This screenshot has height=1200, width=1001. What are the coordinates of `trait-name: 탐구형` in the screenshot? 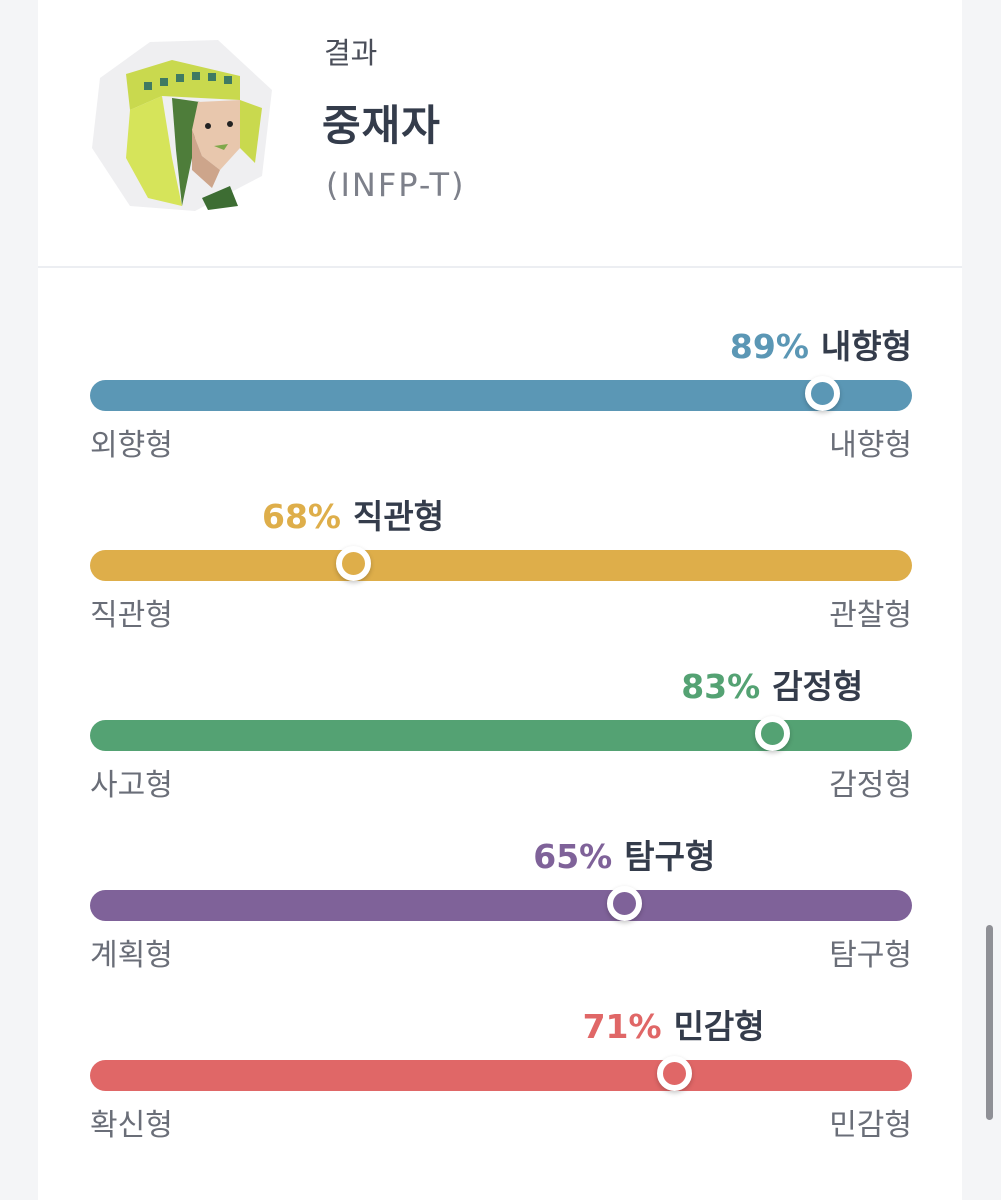 It's located at (670, 856).